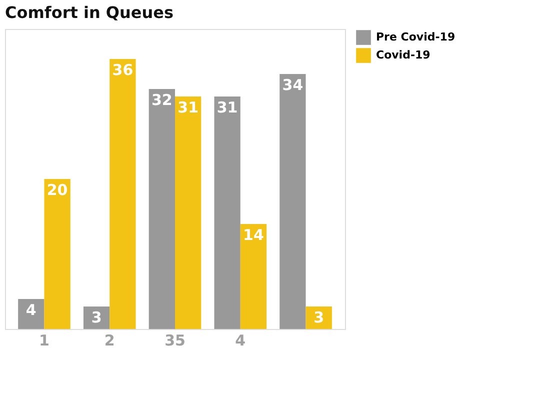 Image resolution: width=535 pixels, height=405 pixels. I want to click on x-tick-label: 2, so click(109, 341).